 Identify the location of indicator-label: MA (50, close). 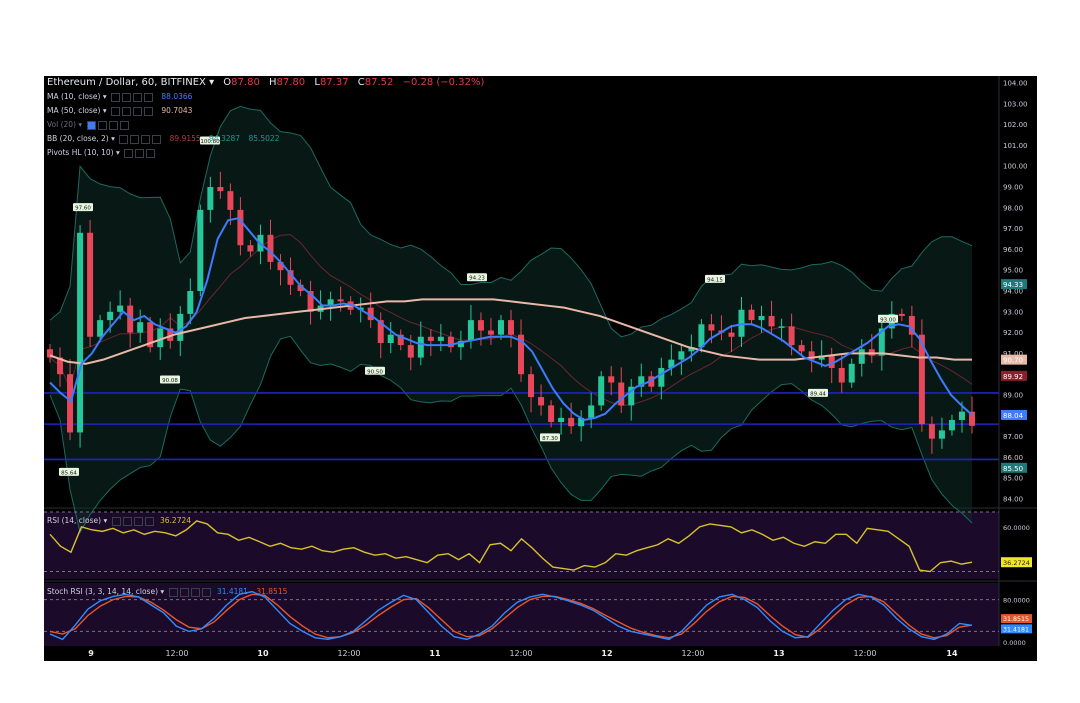
(74, 110).